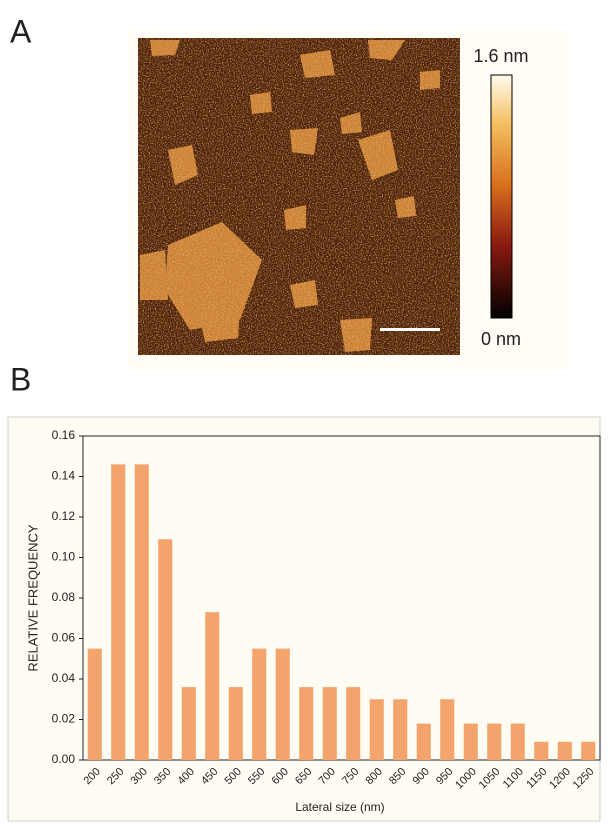 This screenshot has height=827, width=608. I want to click on y-tick-label: 0.08, so click(64, 597).